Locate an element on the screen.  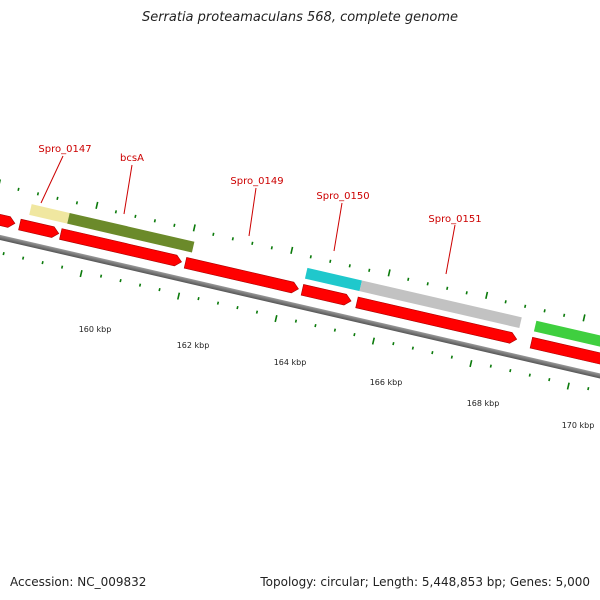
kbp-label-168: 168 kbp is located at coordinates (483, 403).